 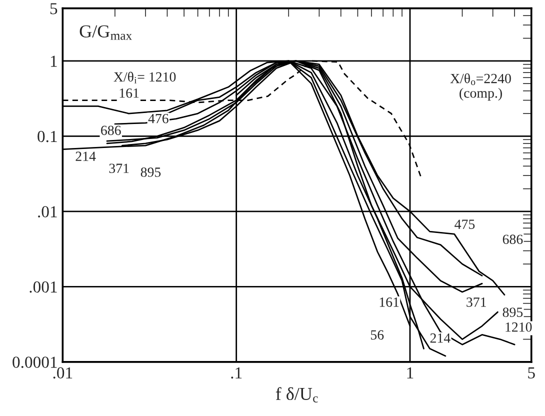 I want to click on x-axis-title: f δ/U$_{c}$, so click(x=297, y=394).